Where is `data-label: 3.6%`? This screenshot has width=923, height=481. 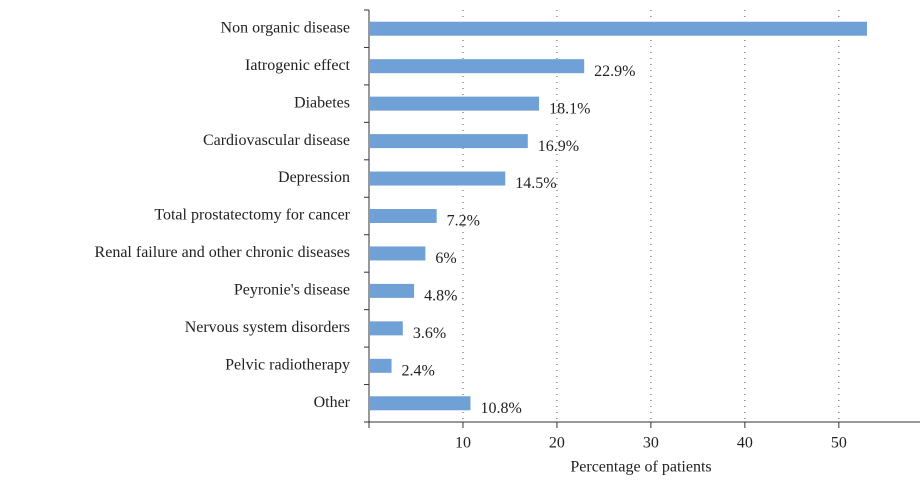
data-label: 3.6% is located at coordinates (429, 333).